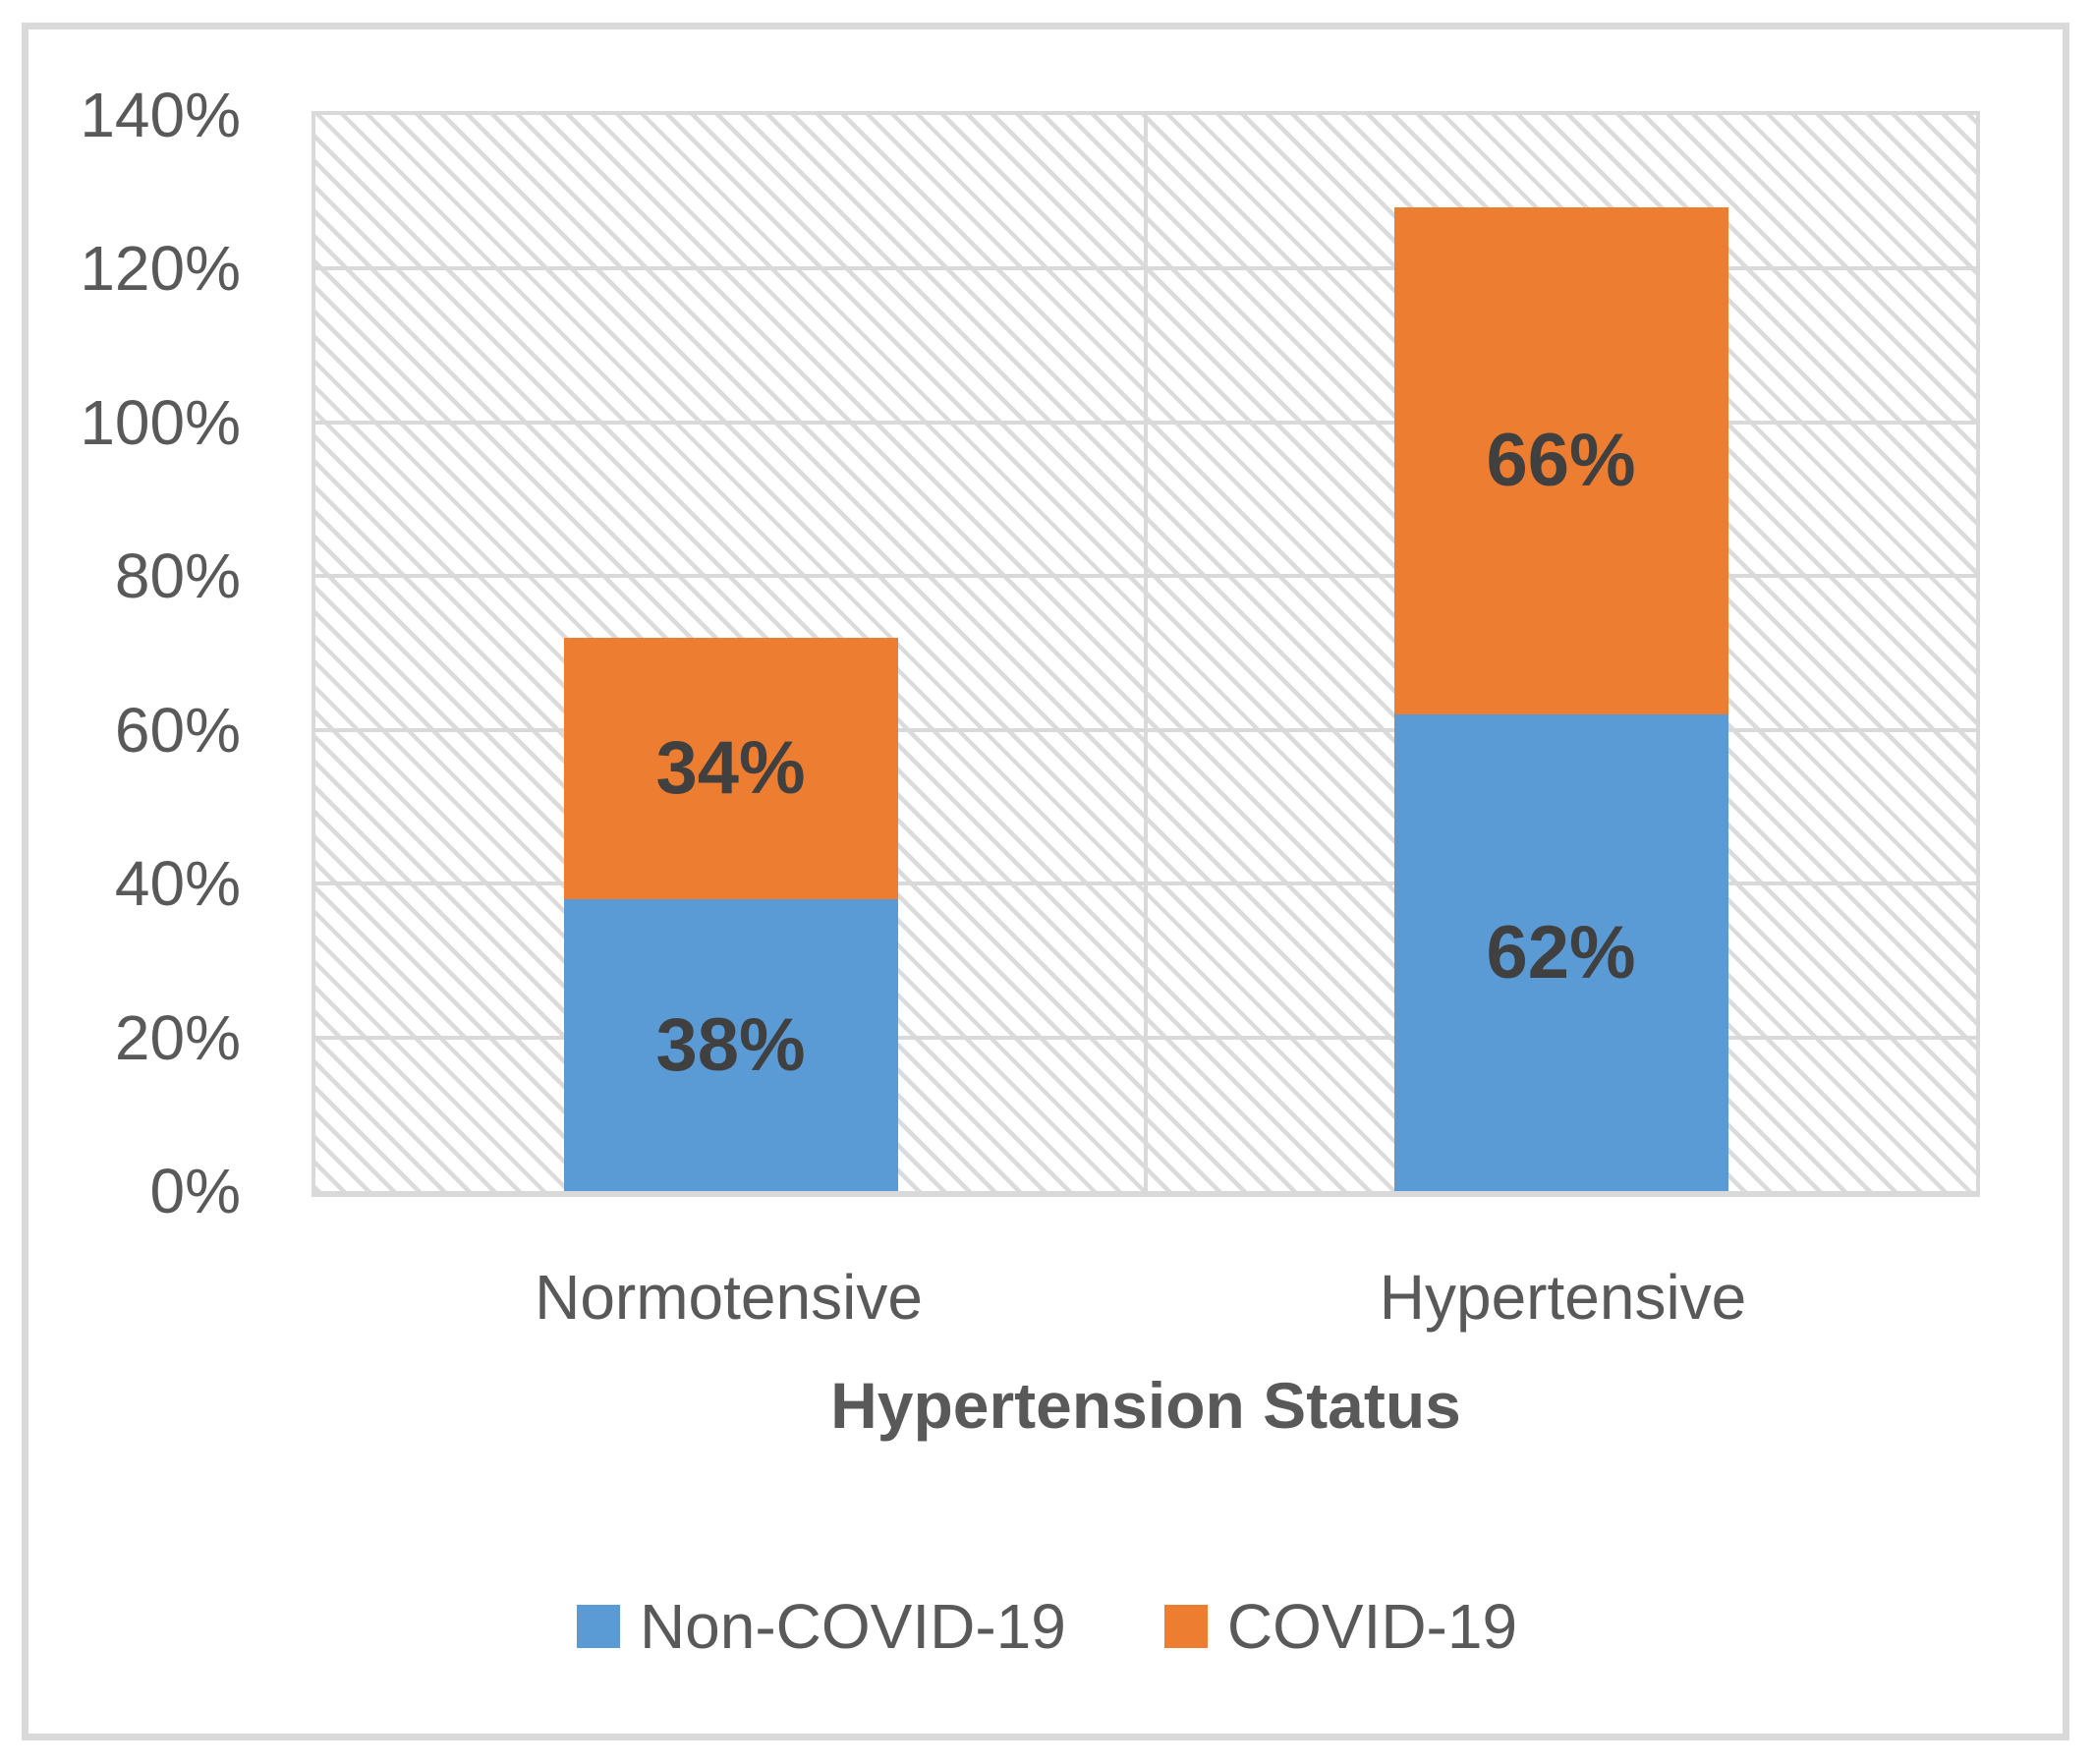  I want to click on legend: Non-COVID-19 COVID-19, so click(1047, 1626).